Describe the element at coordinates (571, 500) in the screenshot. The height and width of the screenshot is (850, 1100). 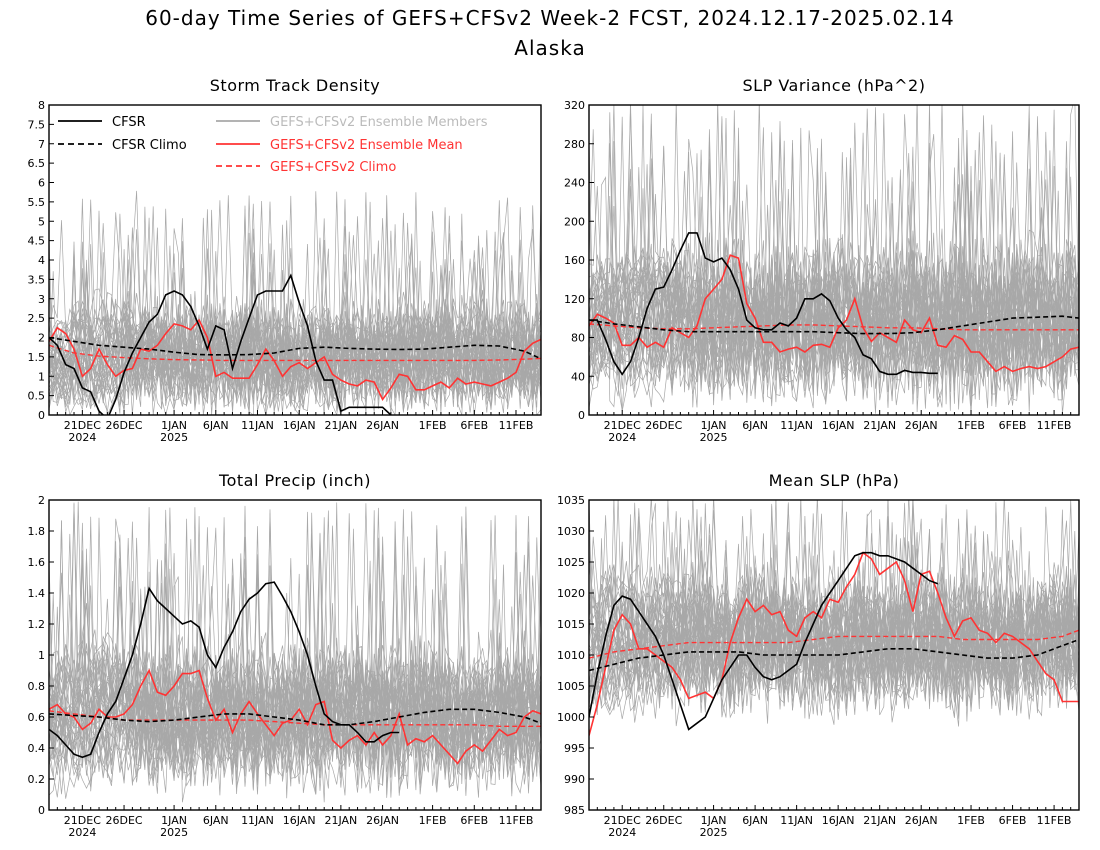
I see `y-tick-label: 1035` at that location.